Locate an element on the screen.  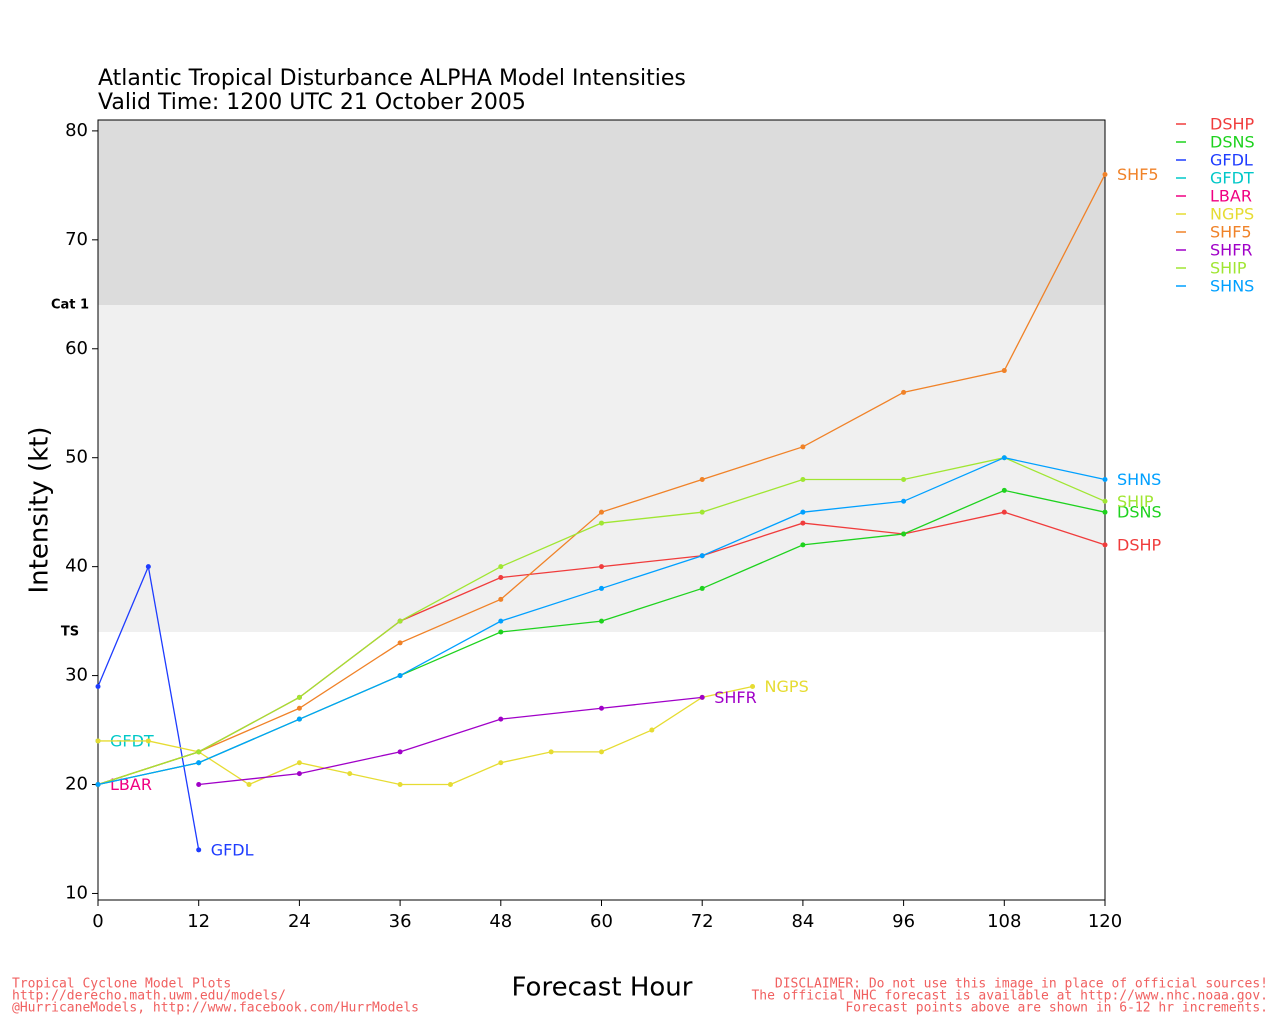
legend-label: GFDT is located at coordinates (1232, 178).